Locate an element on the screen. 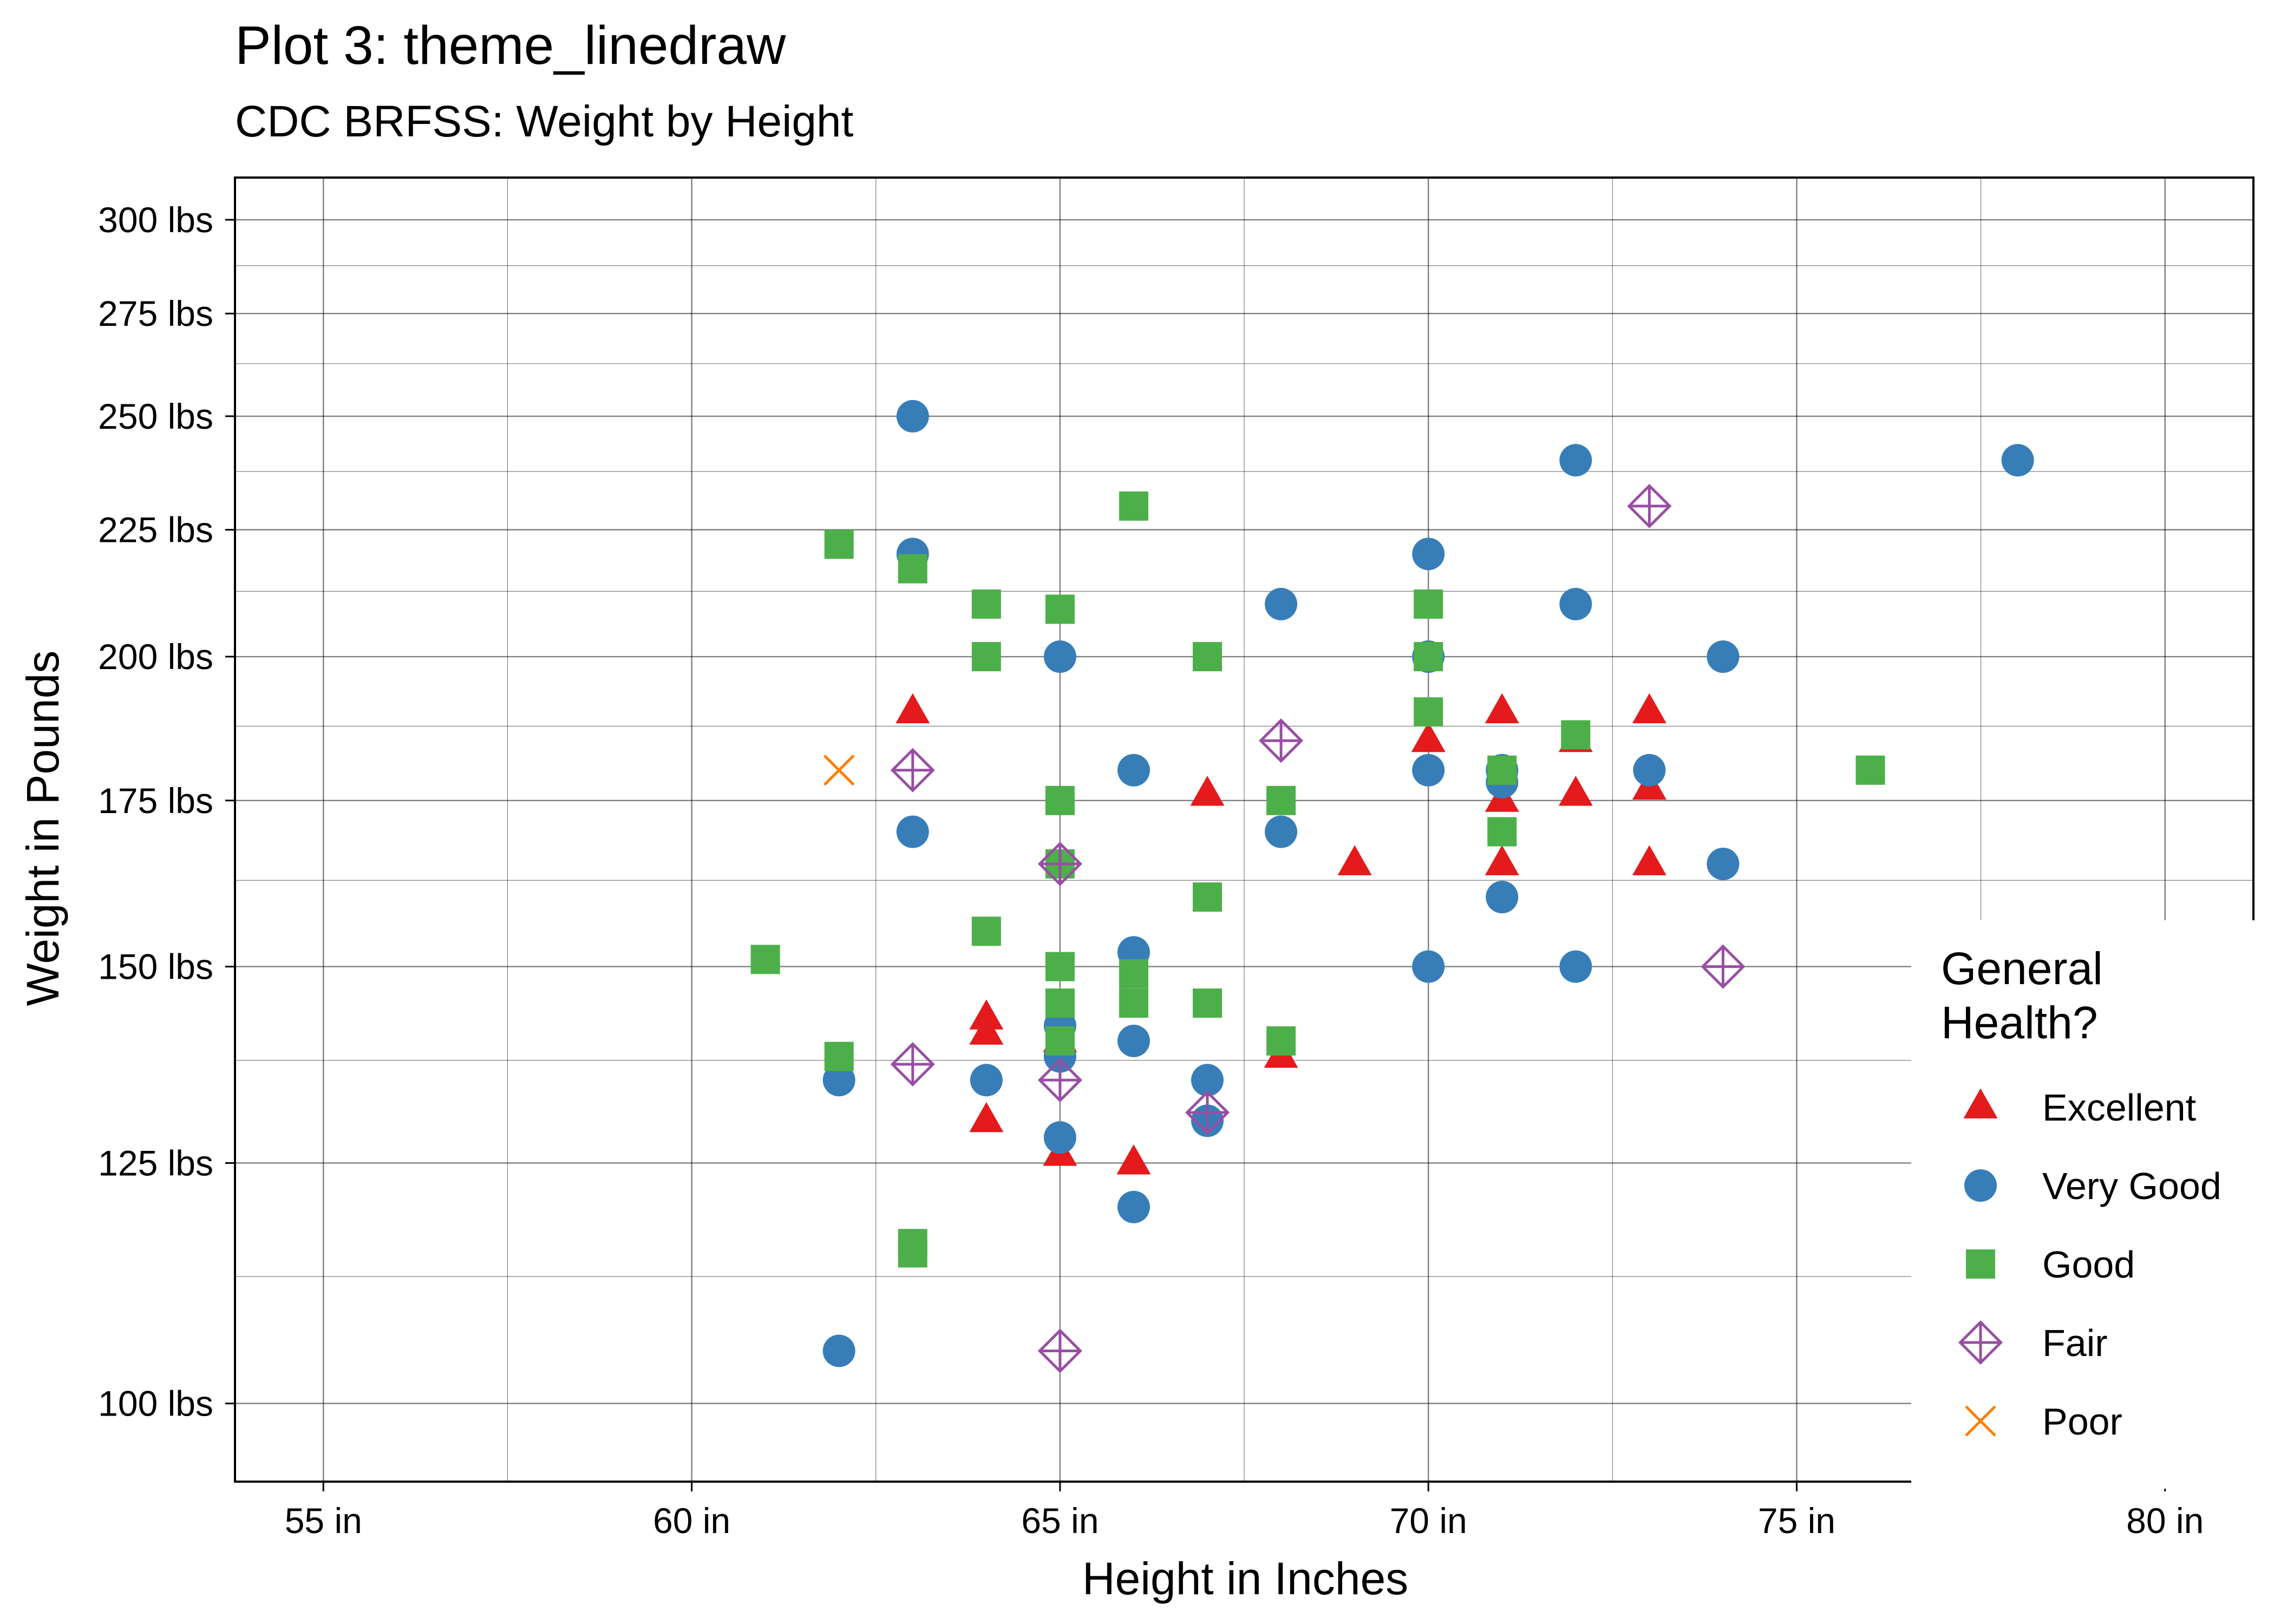 This screenshot has width=2274, height=1624. x-tick-label: 60 in is located at coordinates (692, 1521).